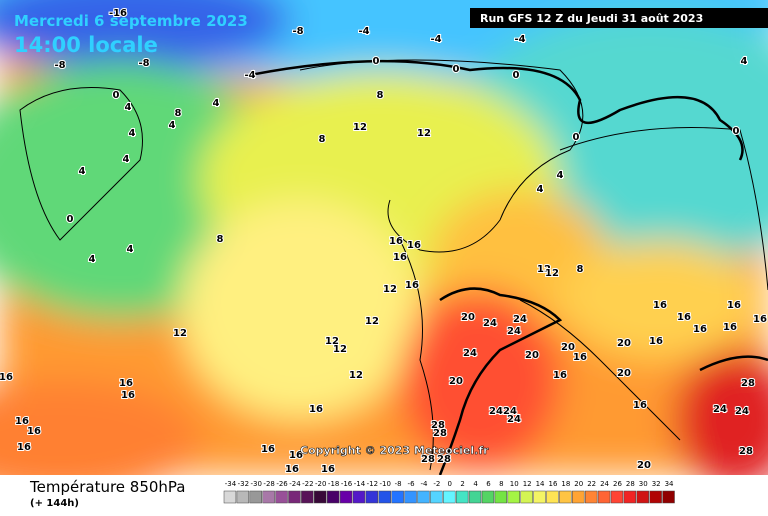 This screenshot has width=768, height=516. What do you see at coordinates (295, 484) in the screenshot?
I see `legend-label: -24` at bounding box center [295, 484].